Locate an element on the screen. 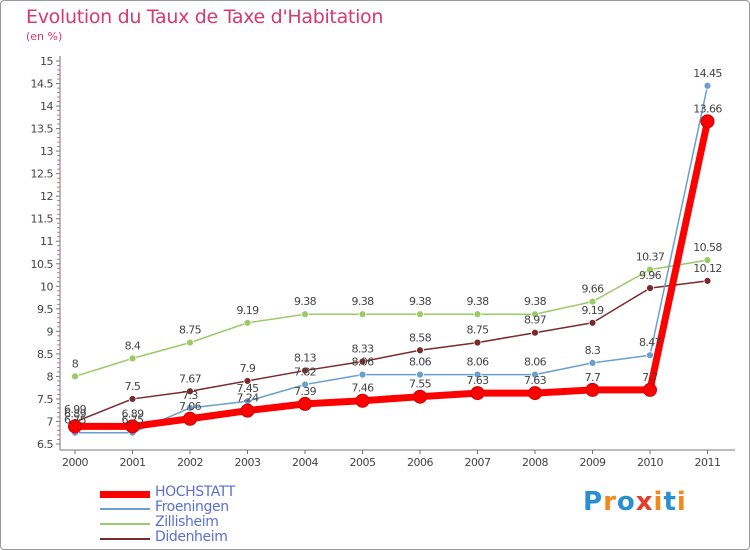 The width and height of the screenshot is (750, 550). y-tick-label: 9.5 is located at coordinates (45, 309).